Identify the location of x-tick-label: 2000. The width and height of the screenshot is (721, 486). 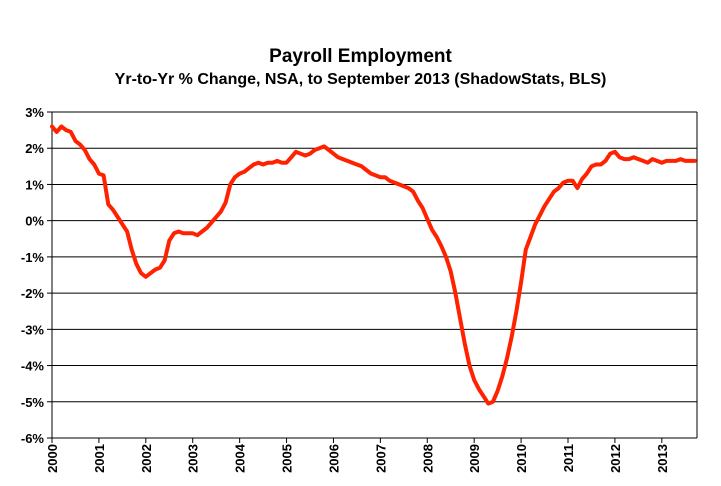
(52, 458).